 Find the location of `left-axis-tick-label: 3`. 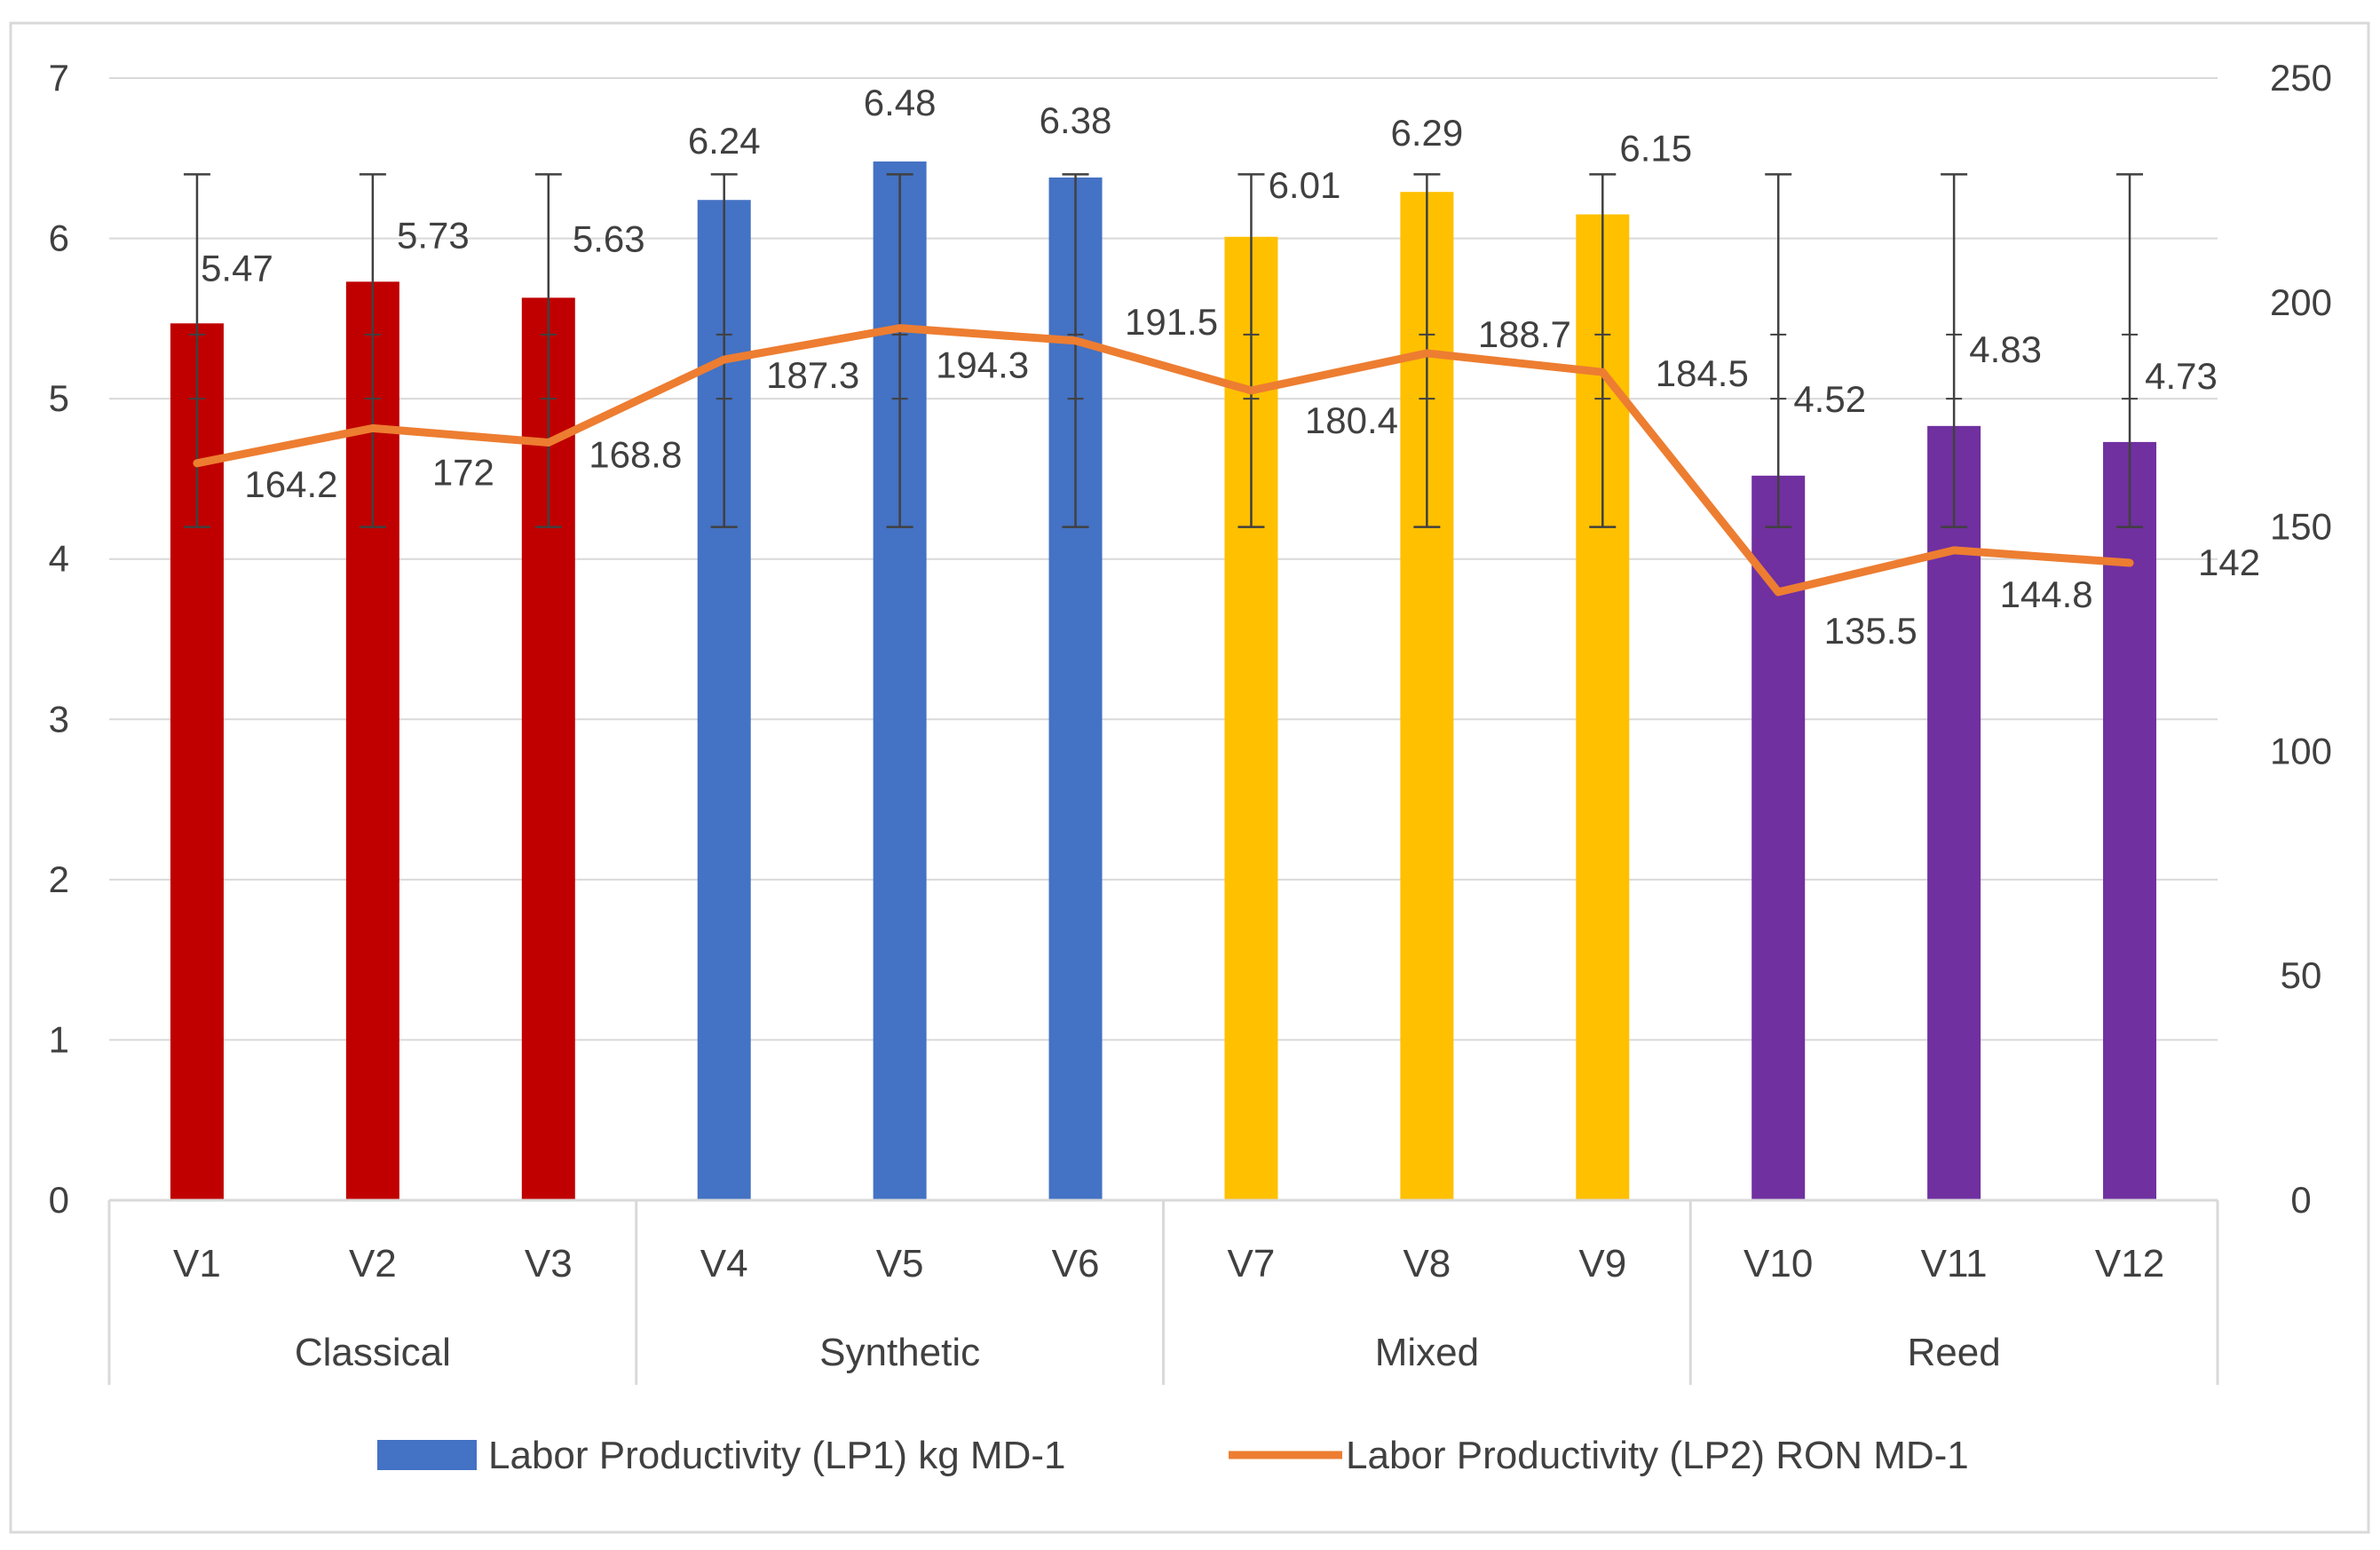

left-axis-tick-label: 3 is located at coordinates (59, 718).